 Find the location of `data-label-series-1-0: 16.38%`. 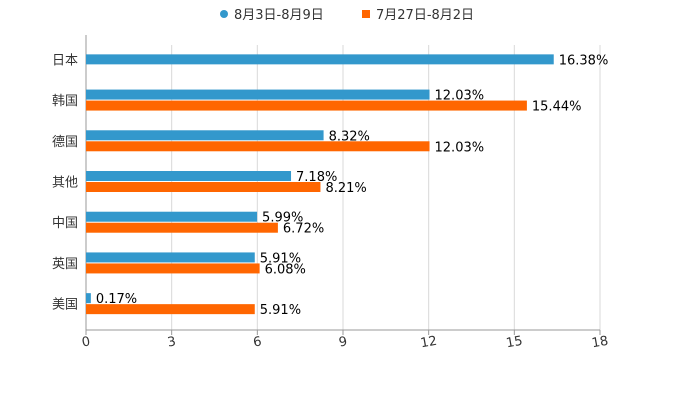

data-label-series-1-0: 16.38% is located at coordinates (584, 60).